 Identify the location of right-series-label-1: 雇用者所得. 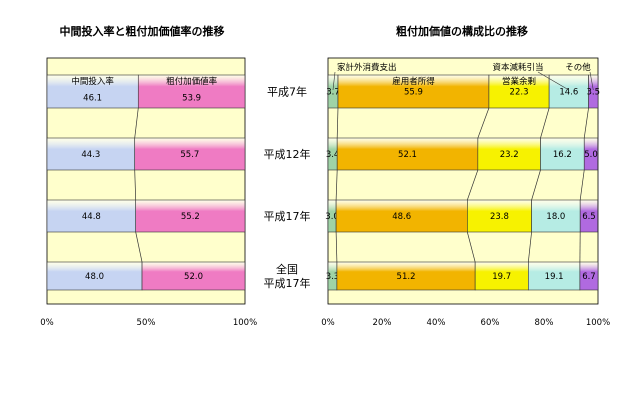
(413, 81).